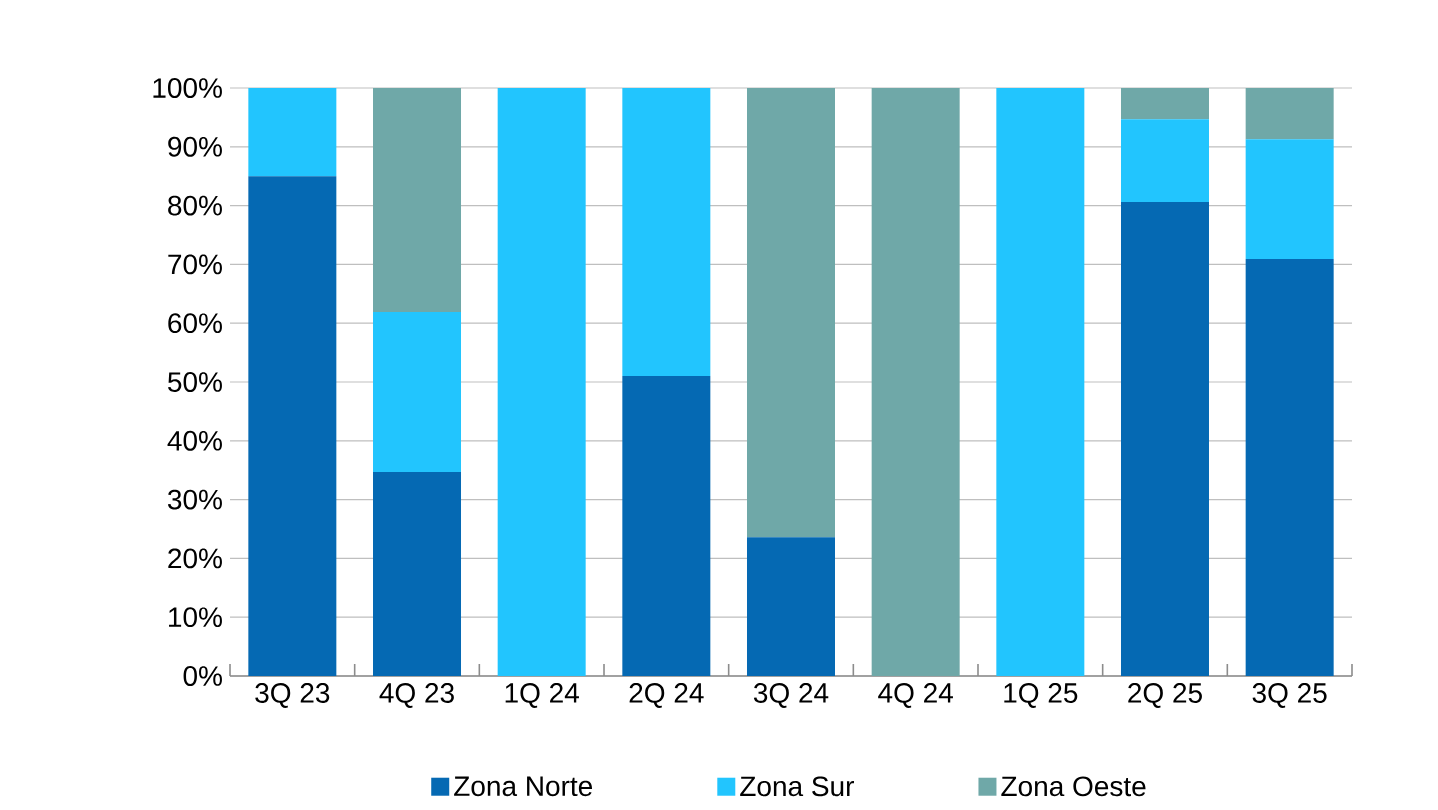  I want to click on y-tick-label: 60%, so click(195, 323).